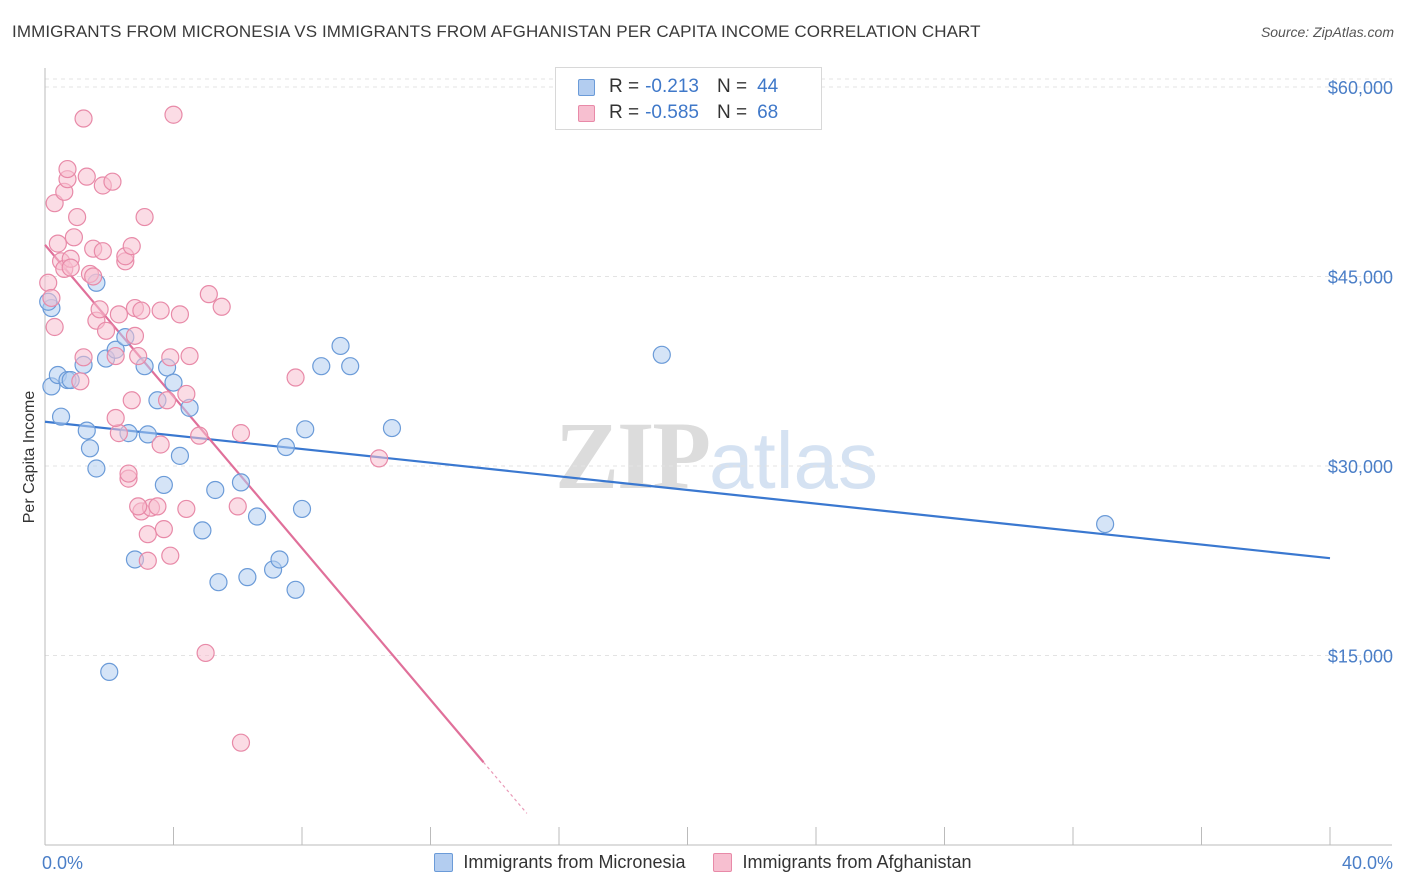 The width and height of the screenshot is (1406, 892). Describe the element at coordinates (1360, 88) in the screenshot. I see `y-tick-label: $60,000` at that location.